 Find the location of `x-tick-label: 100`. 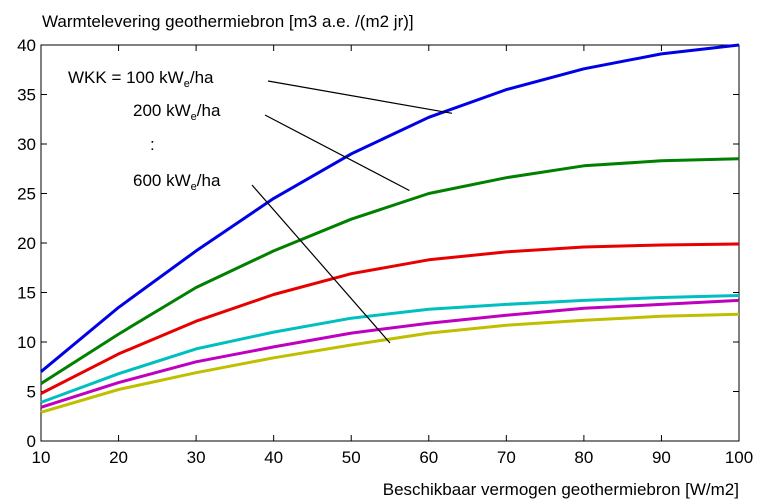

x-tick-label: 100 is located at coordinates (739, 457).